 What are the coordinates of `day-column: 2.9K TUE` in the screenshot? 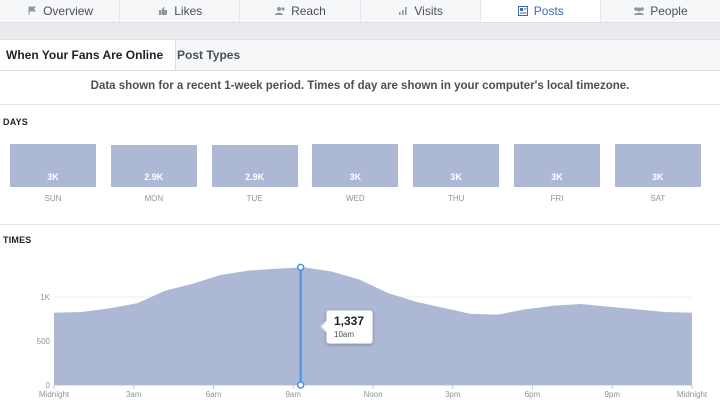 It's located at (254, 173).